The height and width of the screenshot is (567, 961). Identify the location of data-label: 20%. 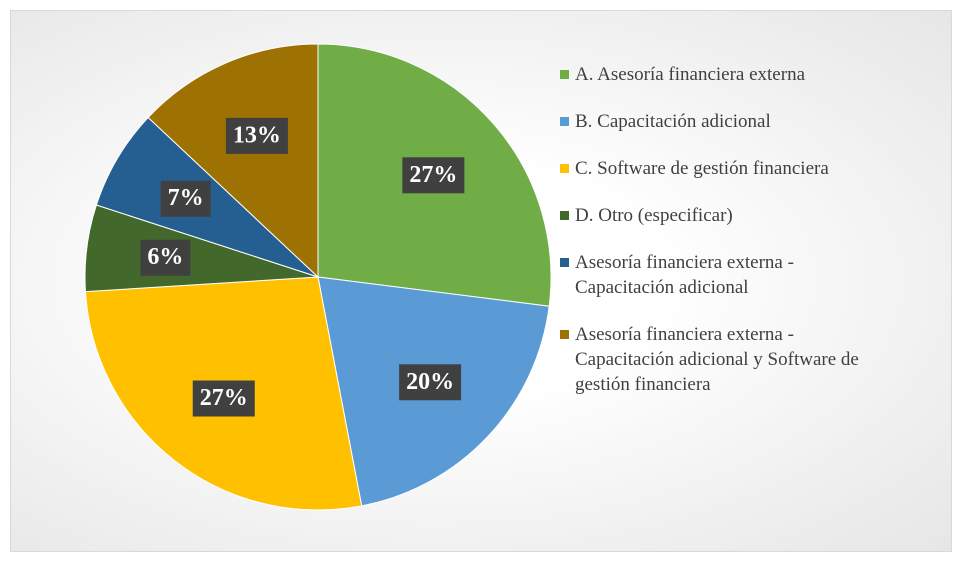
(430, 382).